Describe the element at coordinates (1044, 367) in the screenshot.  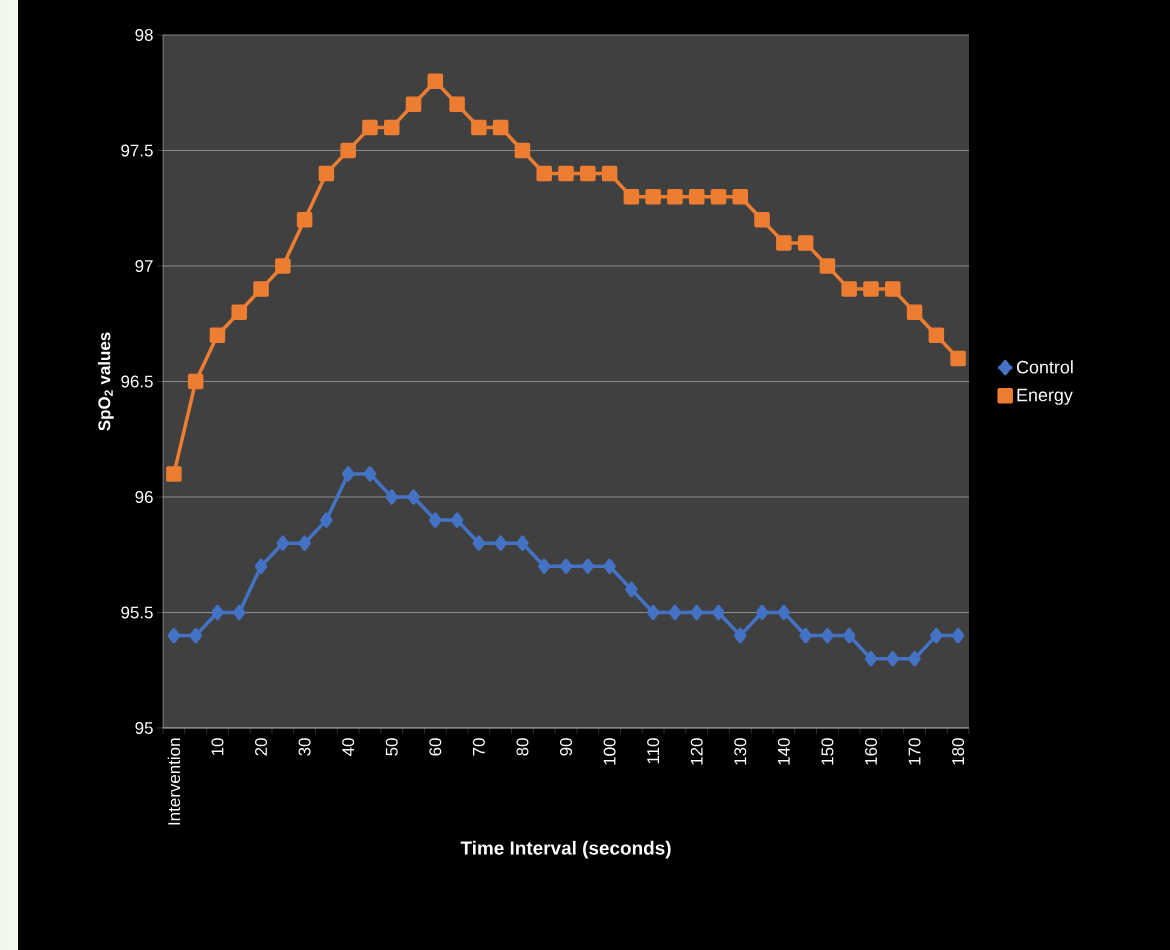
I see `legend-label: Control` at that location.